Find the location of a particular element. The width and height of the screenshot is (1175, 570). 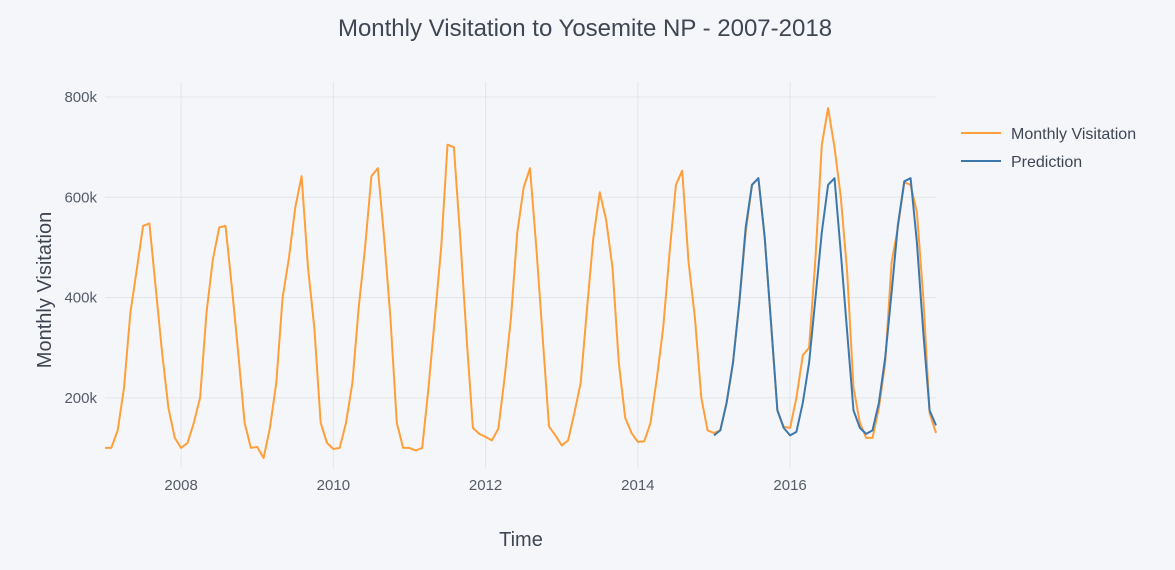

y-tick-label: 400k is located at coordinates (80, 298).